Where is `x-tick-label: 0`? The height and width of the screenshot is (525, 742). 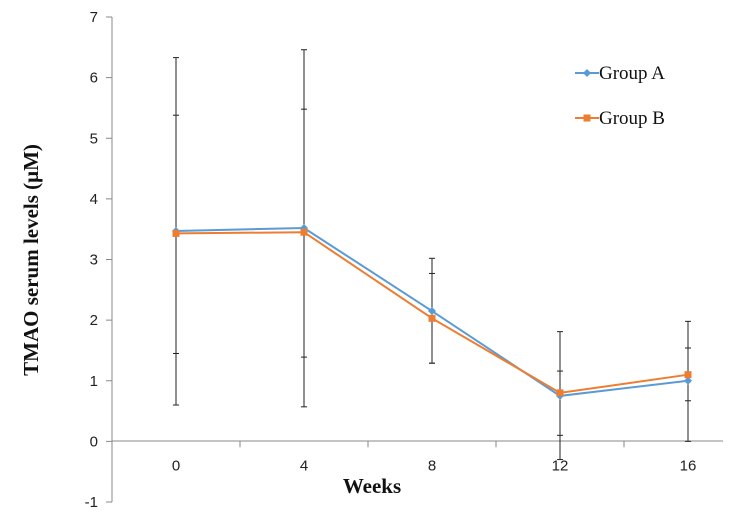
x-tick-label: 0 is located at coordinates (176, 465).